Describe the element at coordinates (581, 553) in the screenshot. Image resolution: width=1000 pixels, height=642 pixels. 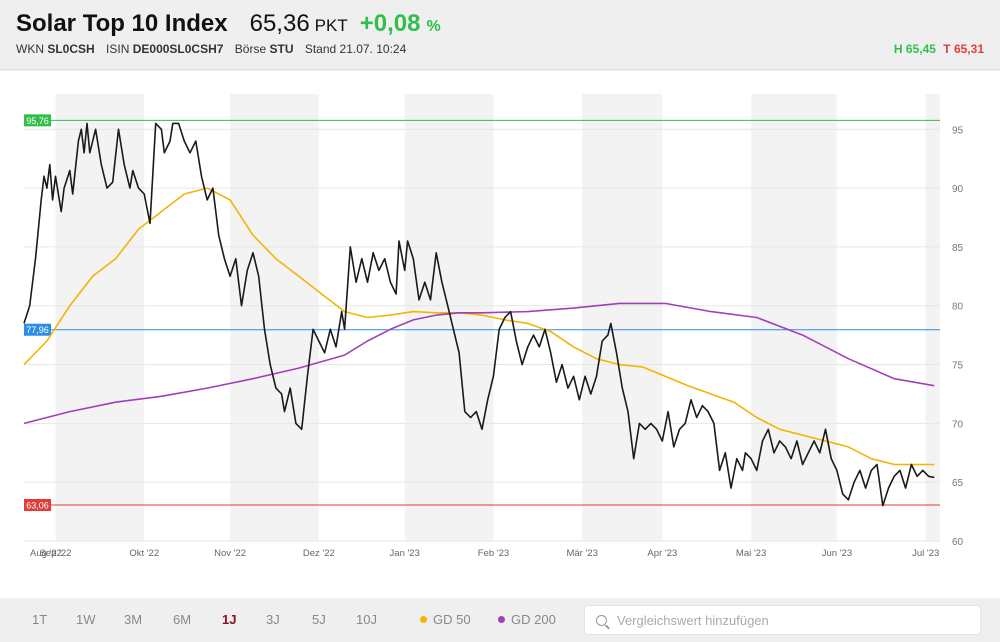
I see `x-tick-label: Mär '23` at that location.